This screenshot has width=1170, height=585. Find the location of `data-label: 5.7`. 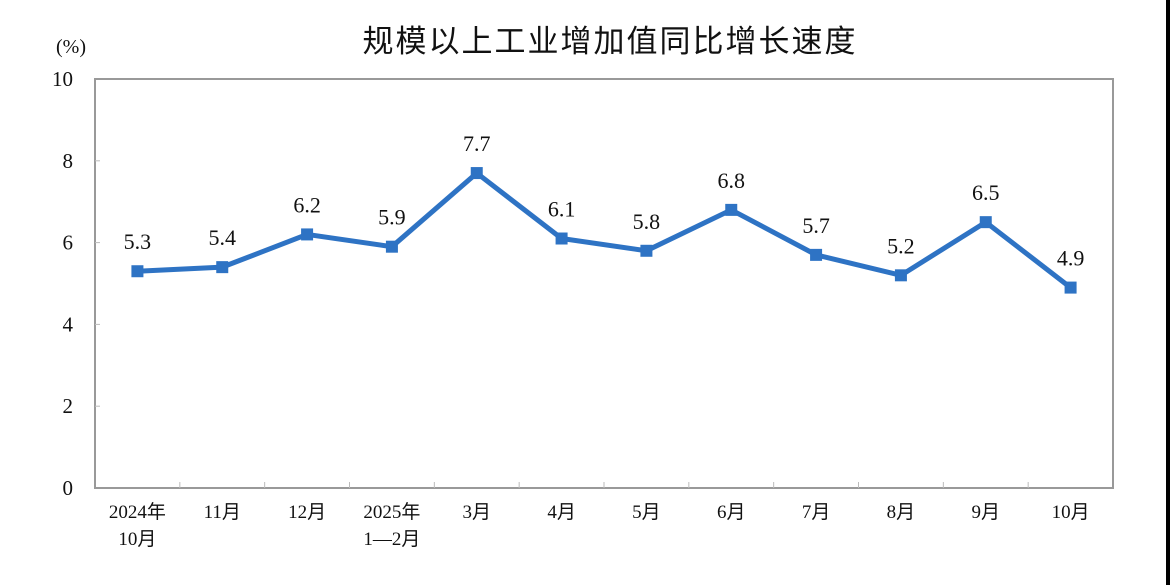

data-label: 5.7 is located at coordinates (816, 225).